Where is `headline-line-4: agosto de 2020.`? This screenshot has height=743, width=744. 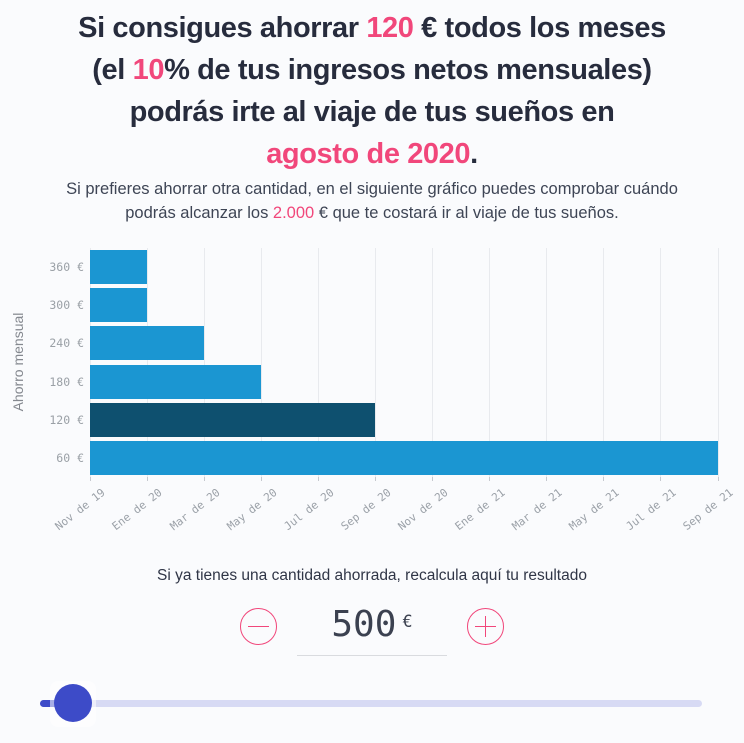 headline-line-4: agosto de 2020. is located at coordinates (372, 154).